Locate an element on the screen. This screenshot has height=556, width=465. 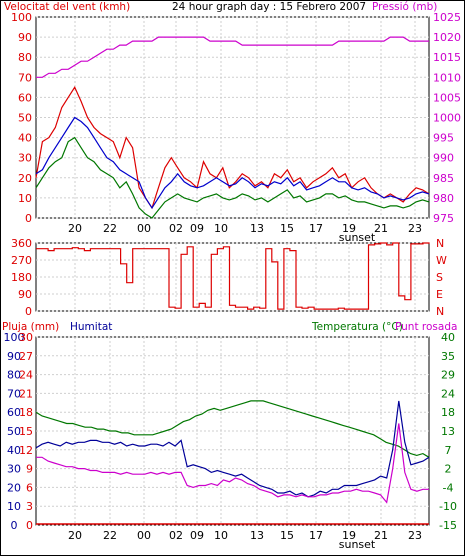
temperature-label: Temperatura (°C) is located at coordinates (357, 327).